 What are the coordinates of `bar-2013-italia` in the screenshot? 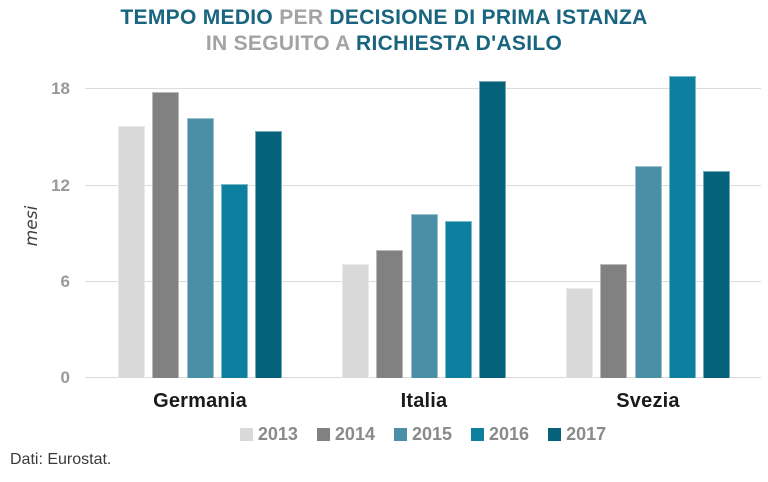 It's located at (355, 321).